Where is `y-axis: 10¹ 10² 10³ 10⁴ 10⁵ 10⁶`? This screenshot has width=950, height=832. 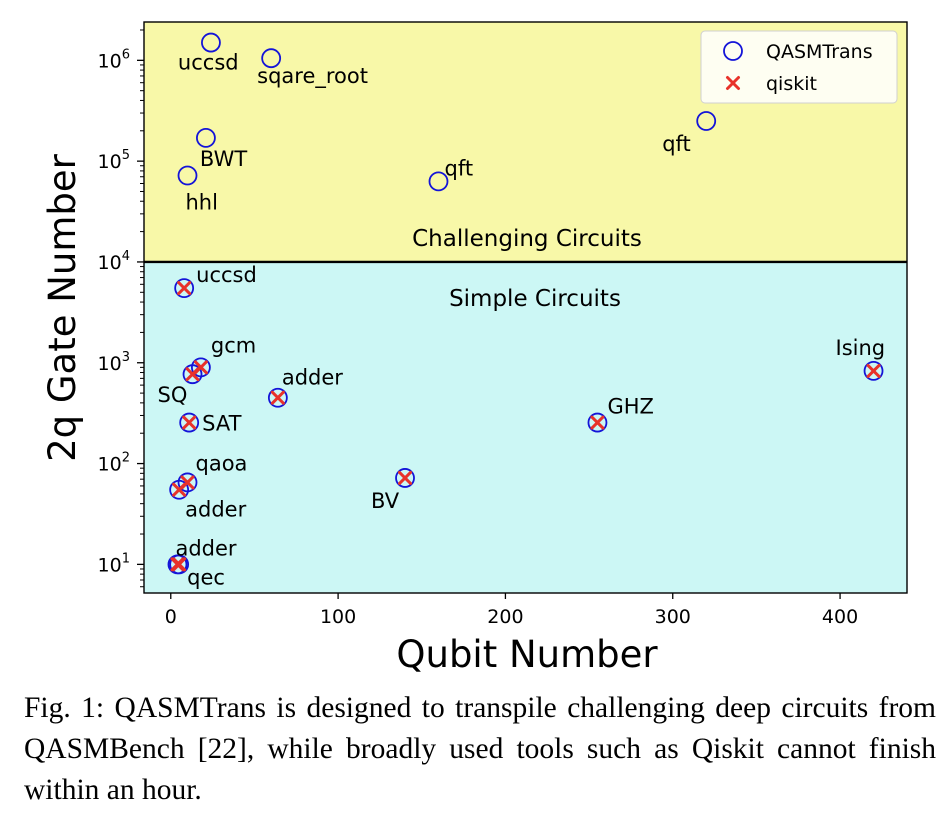 y-axis: 10¹ 10² 10³ 10⁴ 10⁵ 10⁶ is located at coordinates (121, 308).